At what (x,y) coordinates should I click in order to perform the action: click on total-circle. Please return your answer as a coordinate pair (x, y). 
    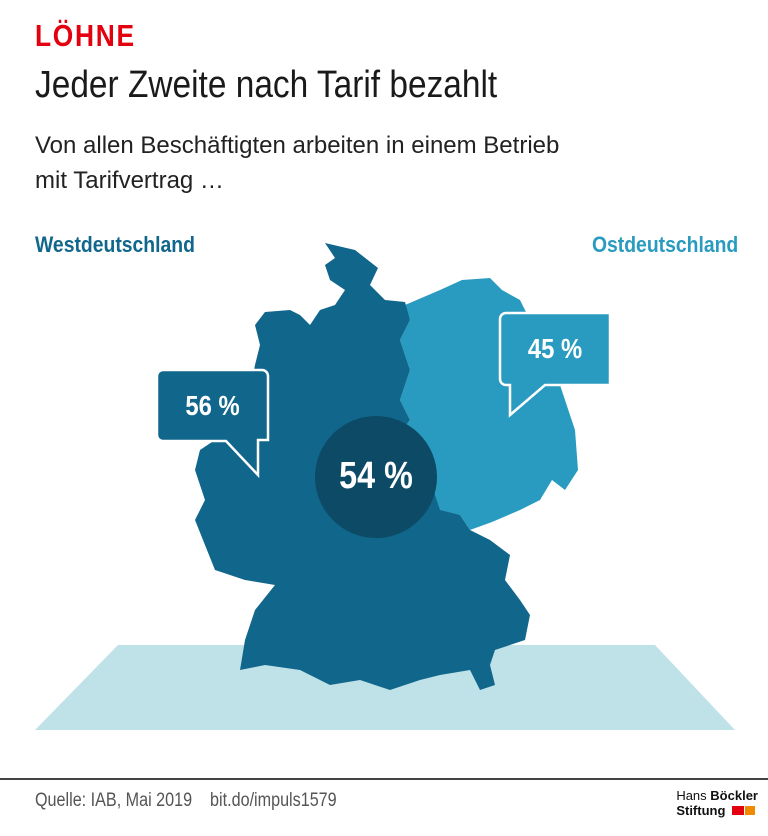
    Looking at the image, I should click on (376, 477).